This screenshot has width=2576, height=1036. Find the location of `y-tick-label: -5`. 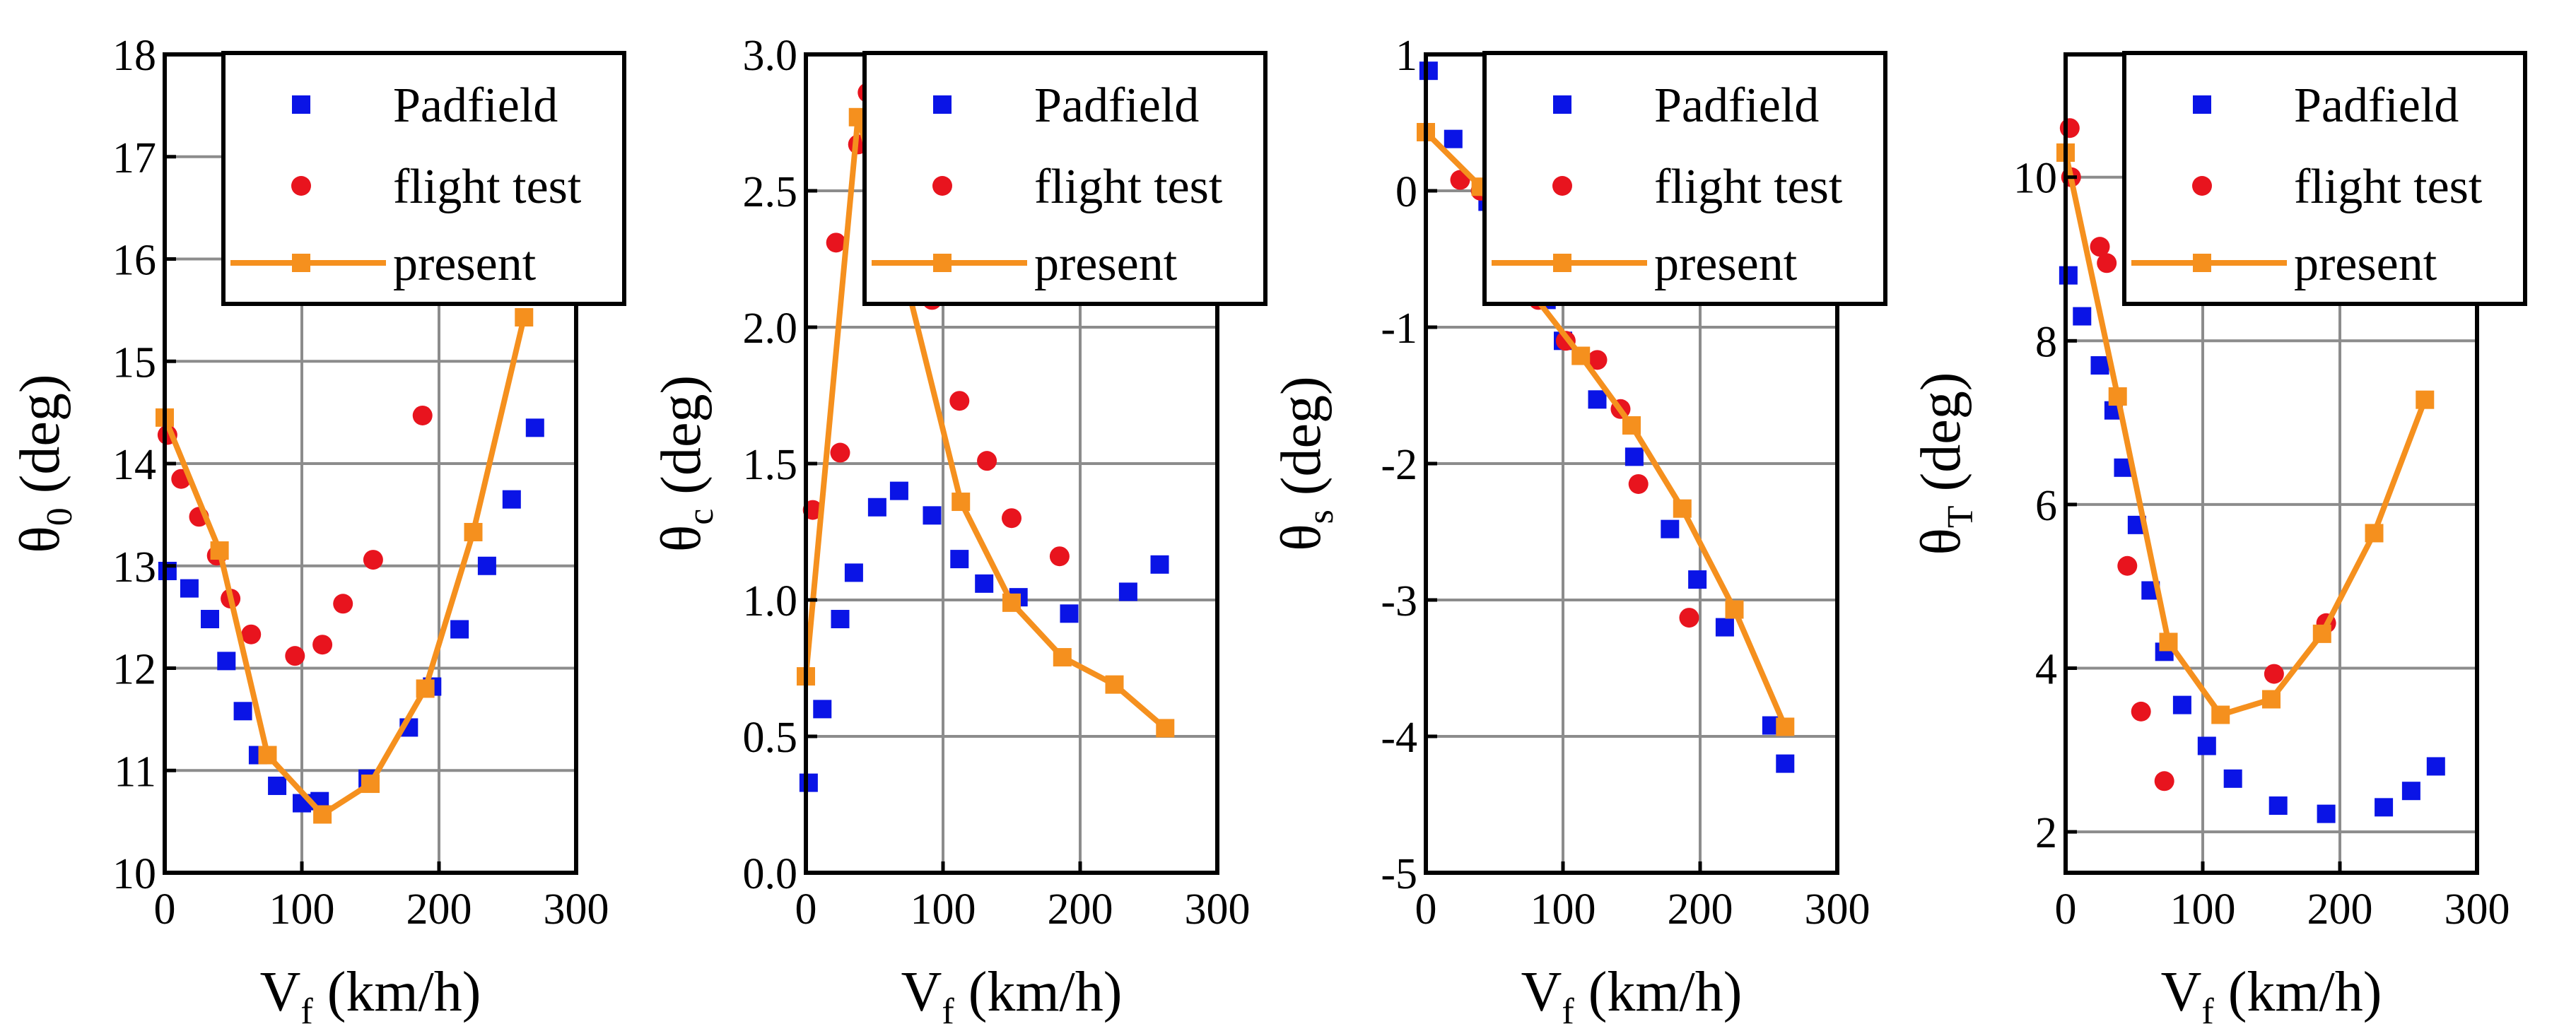

y-tick-label: -5 is located at coordinates (1399, 874).